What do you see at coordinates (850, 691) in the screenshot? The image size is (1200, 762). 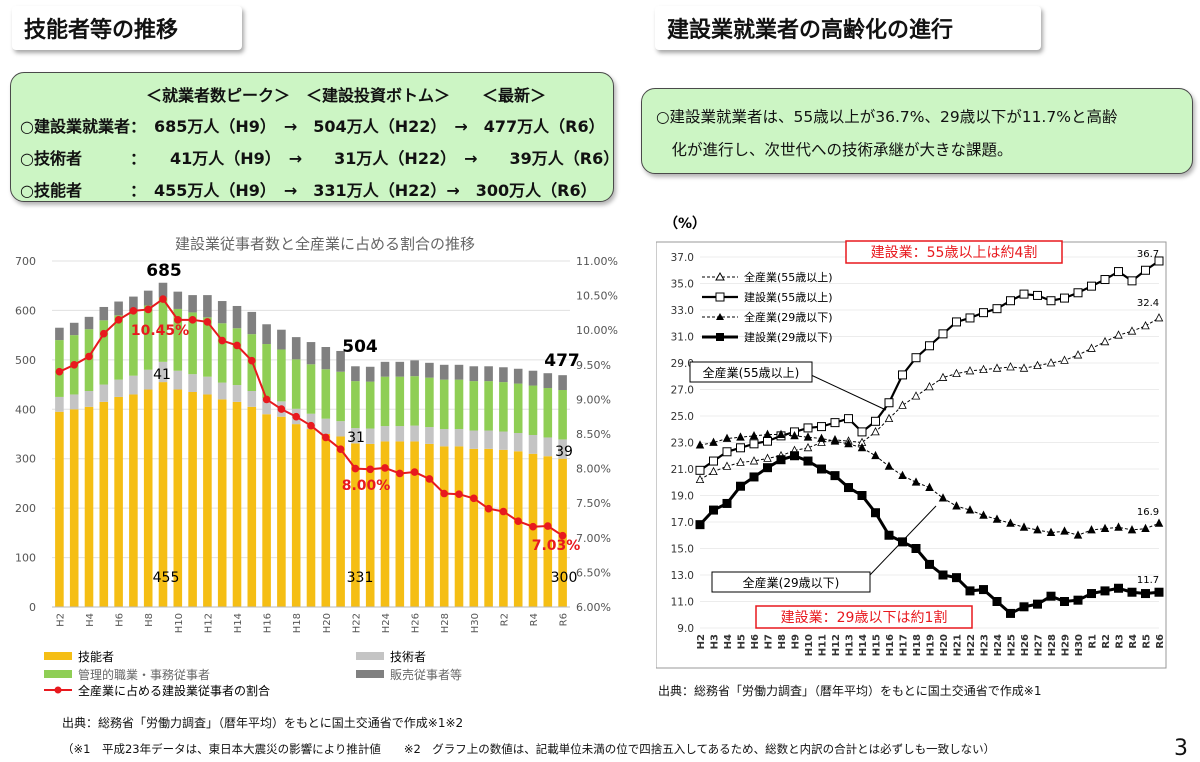 I see `right-source-note: 出典：総務省「労働力調査」（暦年平均）をもとに国土交通省で作成※1` at bounding box center [850, 691].